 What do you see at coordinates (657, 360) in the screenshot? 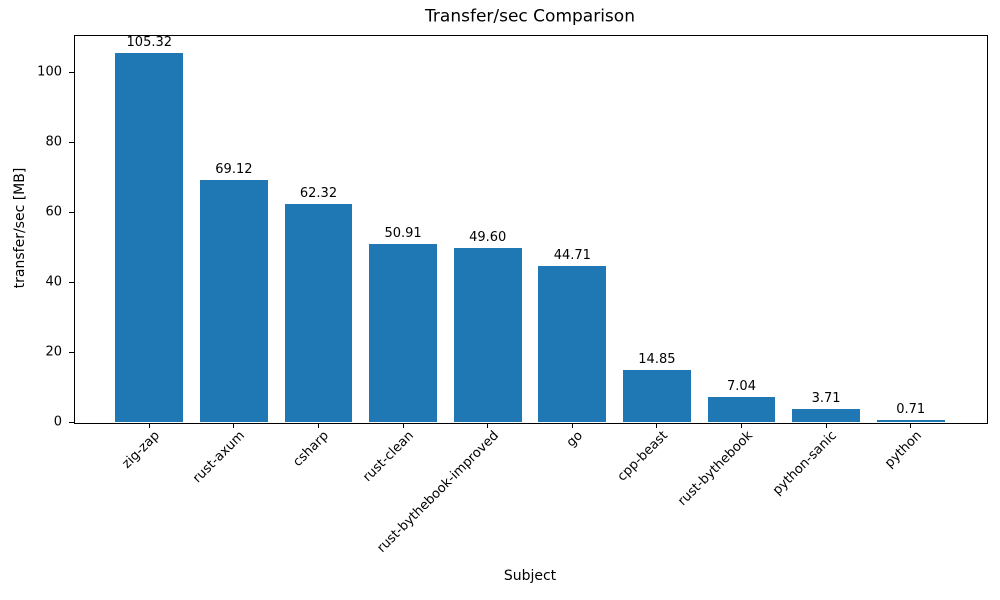
I see `bar-value-label: 14.85` at bounding box center [657, 360].